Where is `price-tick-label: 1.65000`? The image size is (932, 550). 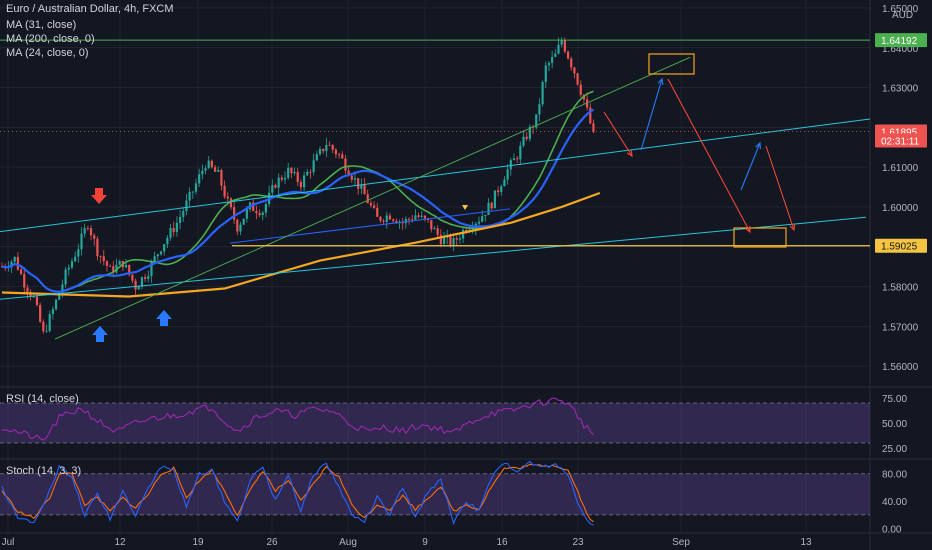 price-tick-label: 1.65000 is located at coordinates (900, 9).